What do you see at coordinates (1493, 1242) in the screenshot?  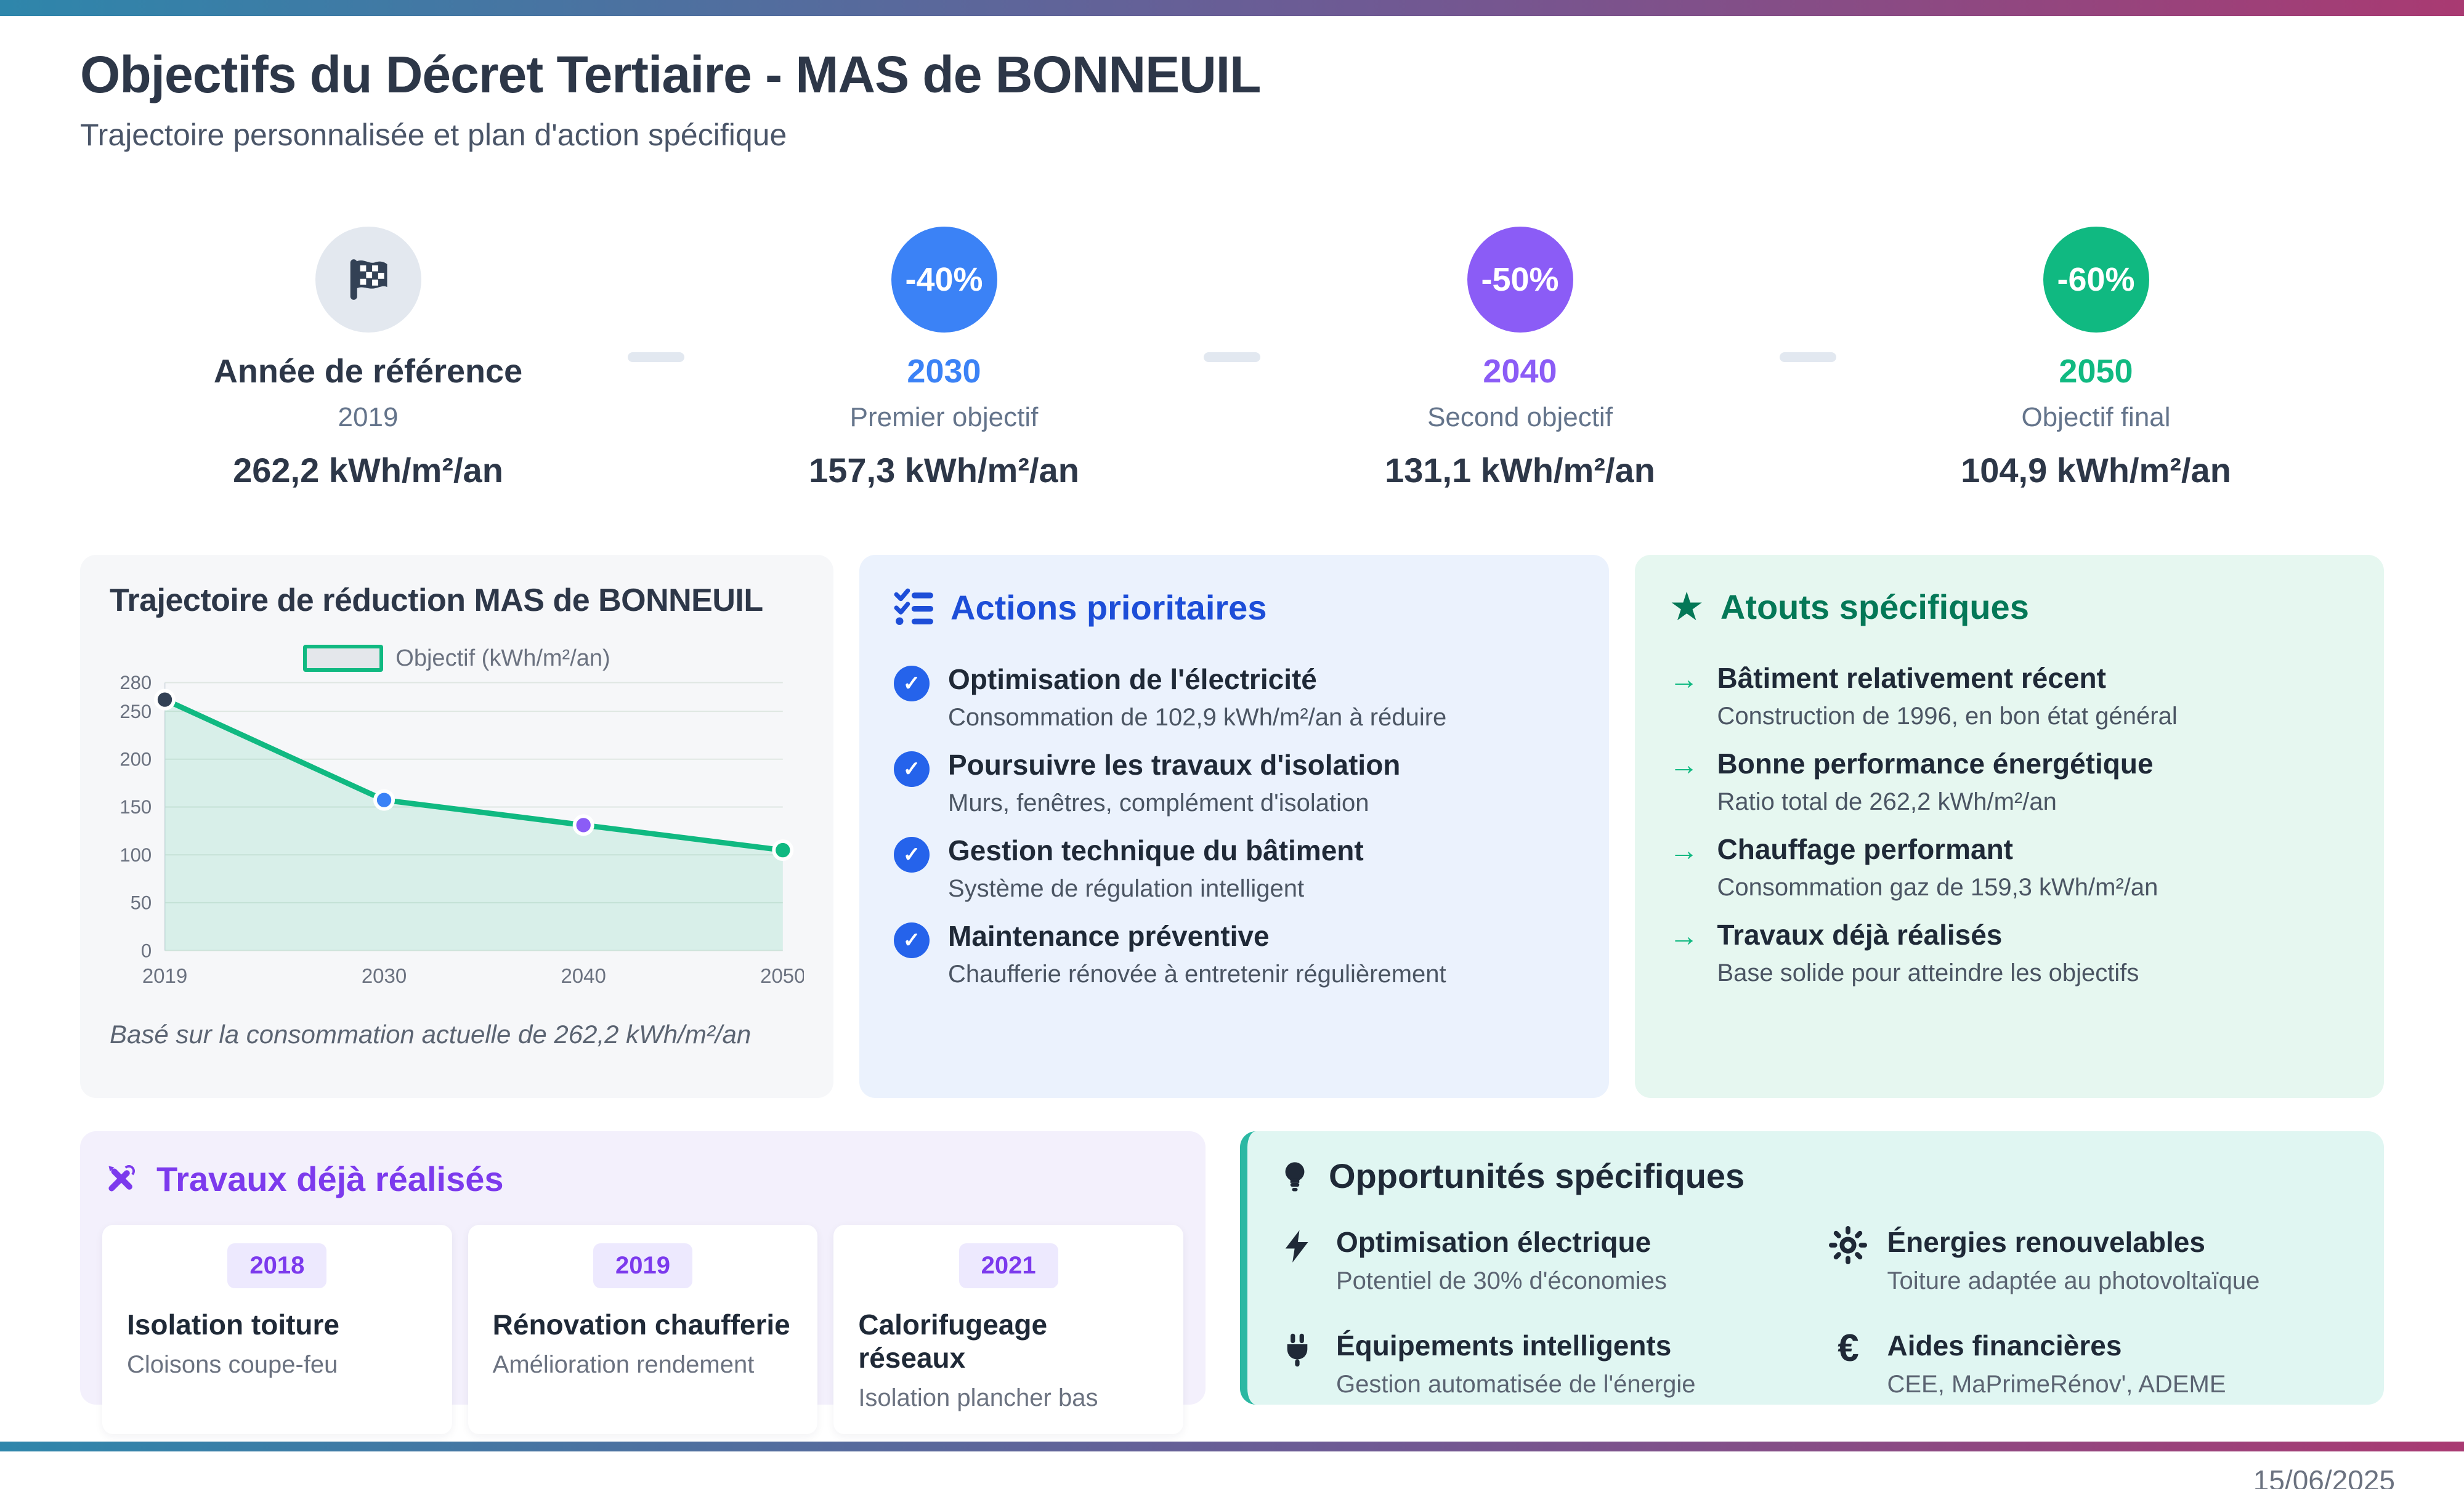 I see `opportunity-title: Optimisation électrique` at bounding box center [1493, 1242].